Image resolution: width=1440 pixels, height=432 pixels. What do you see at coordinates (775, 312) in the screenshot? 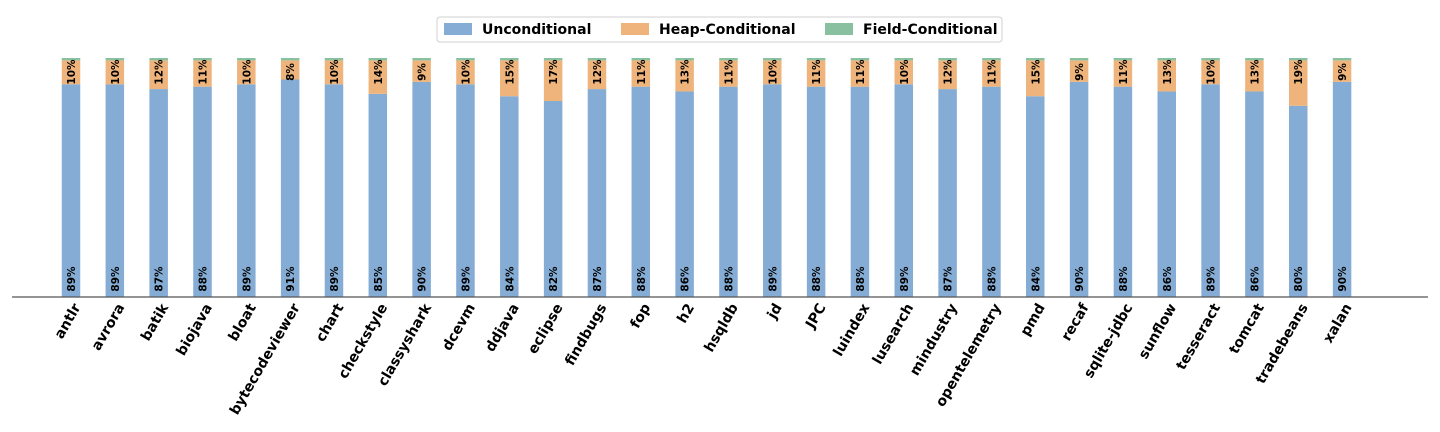
I see `x-tick-label-jd: jd` at bounding box center [775, 312].